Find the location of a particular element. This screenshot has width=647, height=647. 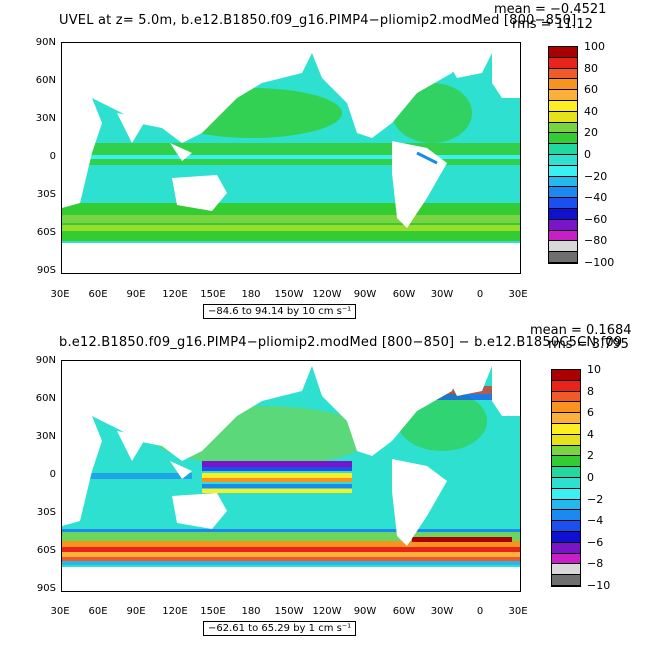

lat-label: 30S is located at coordinates (46, 194).